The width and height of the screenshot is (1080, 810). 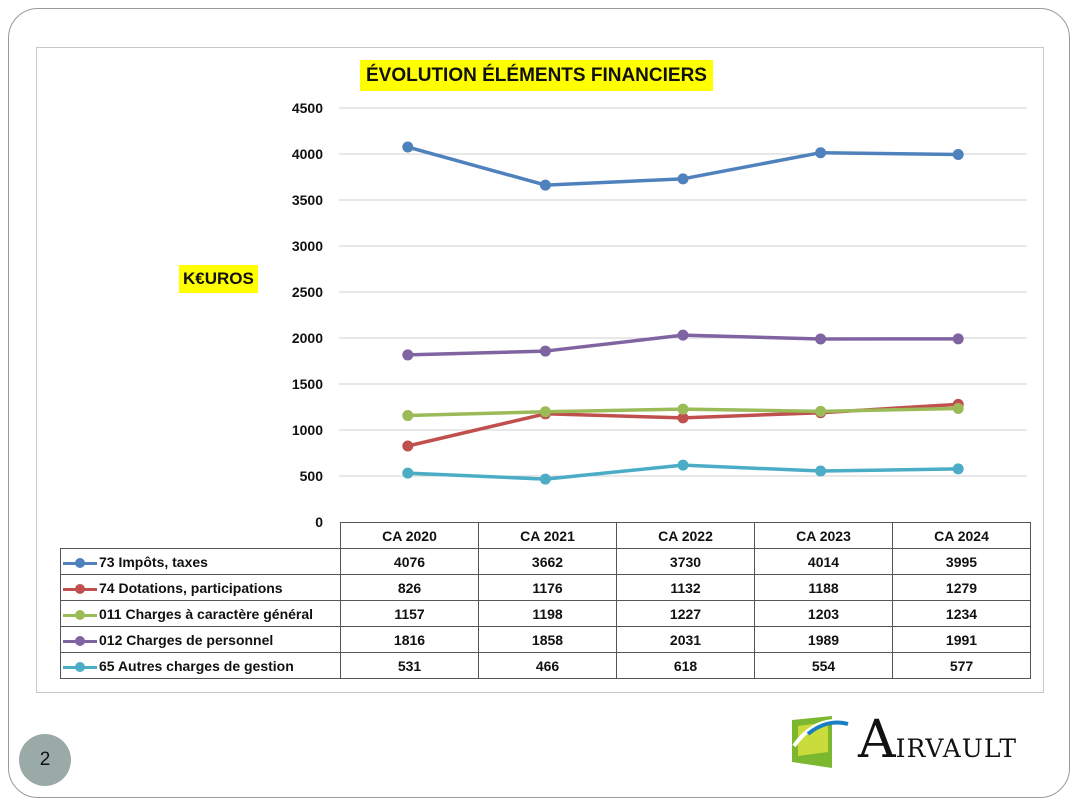 What do you see at coordinates (685, 561) in the screenshot?
I see `data-value-cell: 3730` at bounding box center [685, 561].